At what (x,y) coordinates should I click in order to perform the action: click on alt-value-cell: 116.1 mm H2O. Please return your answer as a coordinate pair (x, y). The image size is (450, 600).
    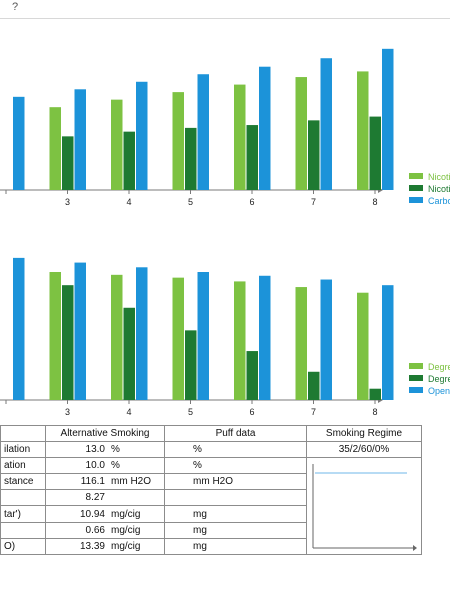
    Looking at the image, I should click on (105, 482).